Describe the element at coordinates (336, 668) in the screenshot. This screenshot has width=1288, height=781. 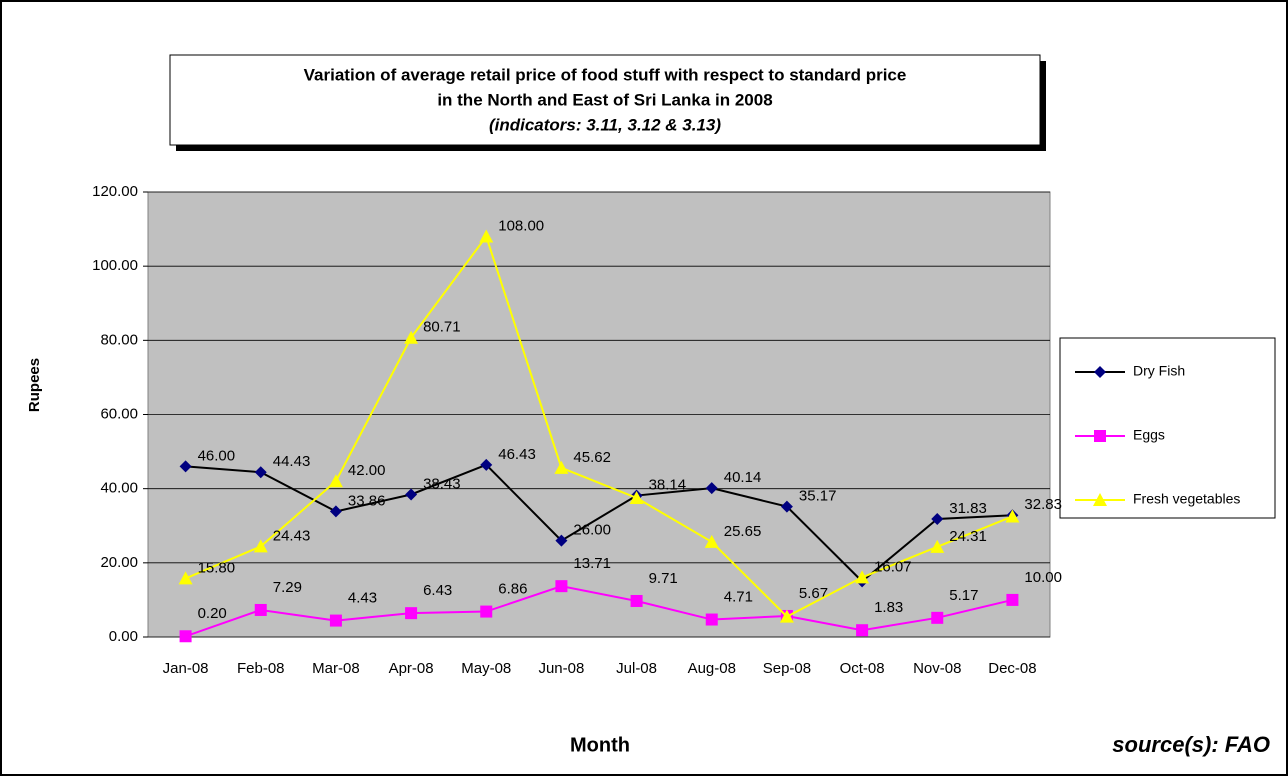
I see `x-tick-label: Mar-08` at that location.